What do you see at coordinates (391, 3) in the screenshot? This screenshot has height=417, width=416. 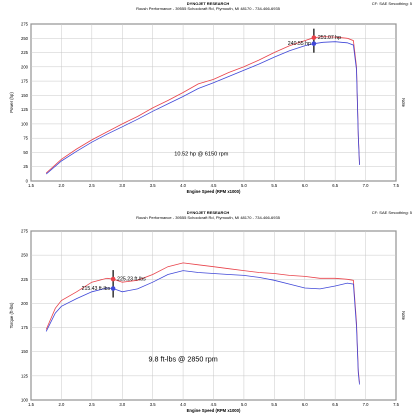 I see `power-chart-cf-label: CF: SAE Smoothing: 5` at bounding box center [391, 3].